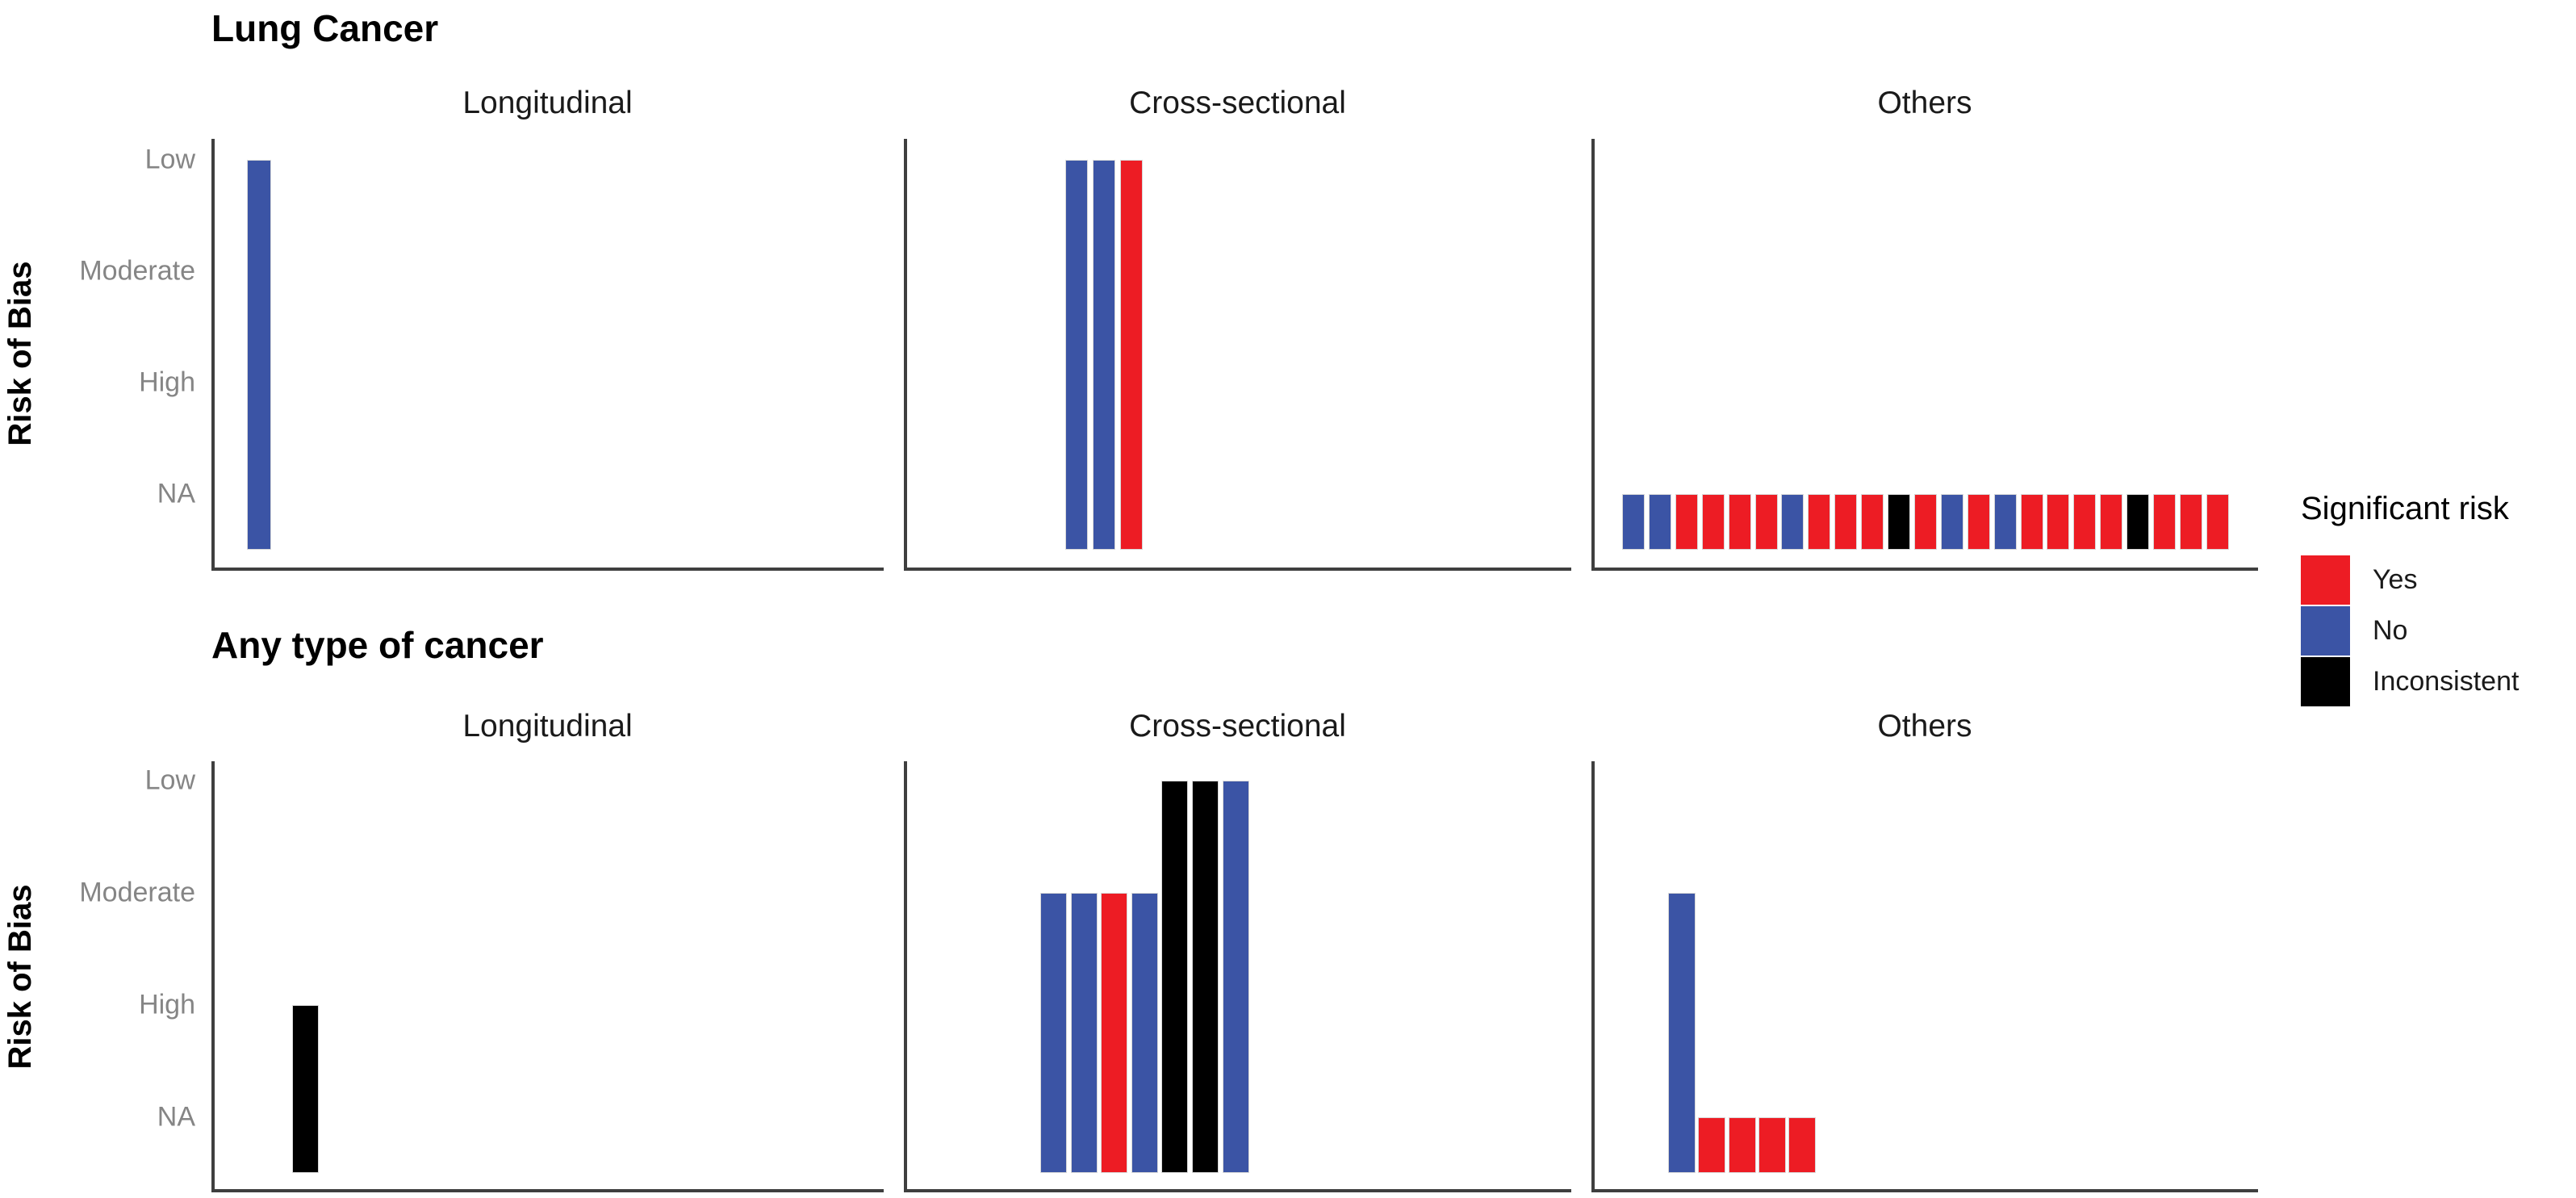 Image resolution: width=2576 pixels, height=1198 pixels. What do you see at coordinates (2446, 681) in the screenshot?
I see `legend-label-inconsistent: Inconsistent` at bounding box center [2446, 681].